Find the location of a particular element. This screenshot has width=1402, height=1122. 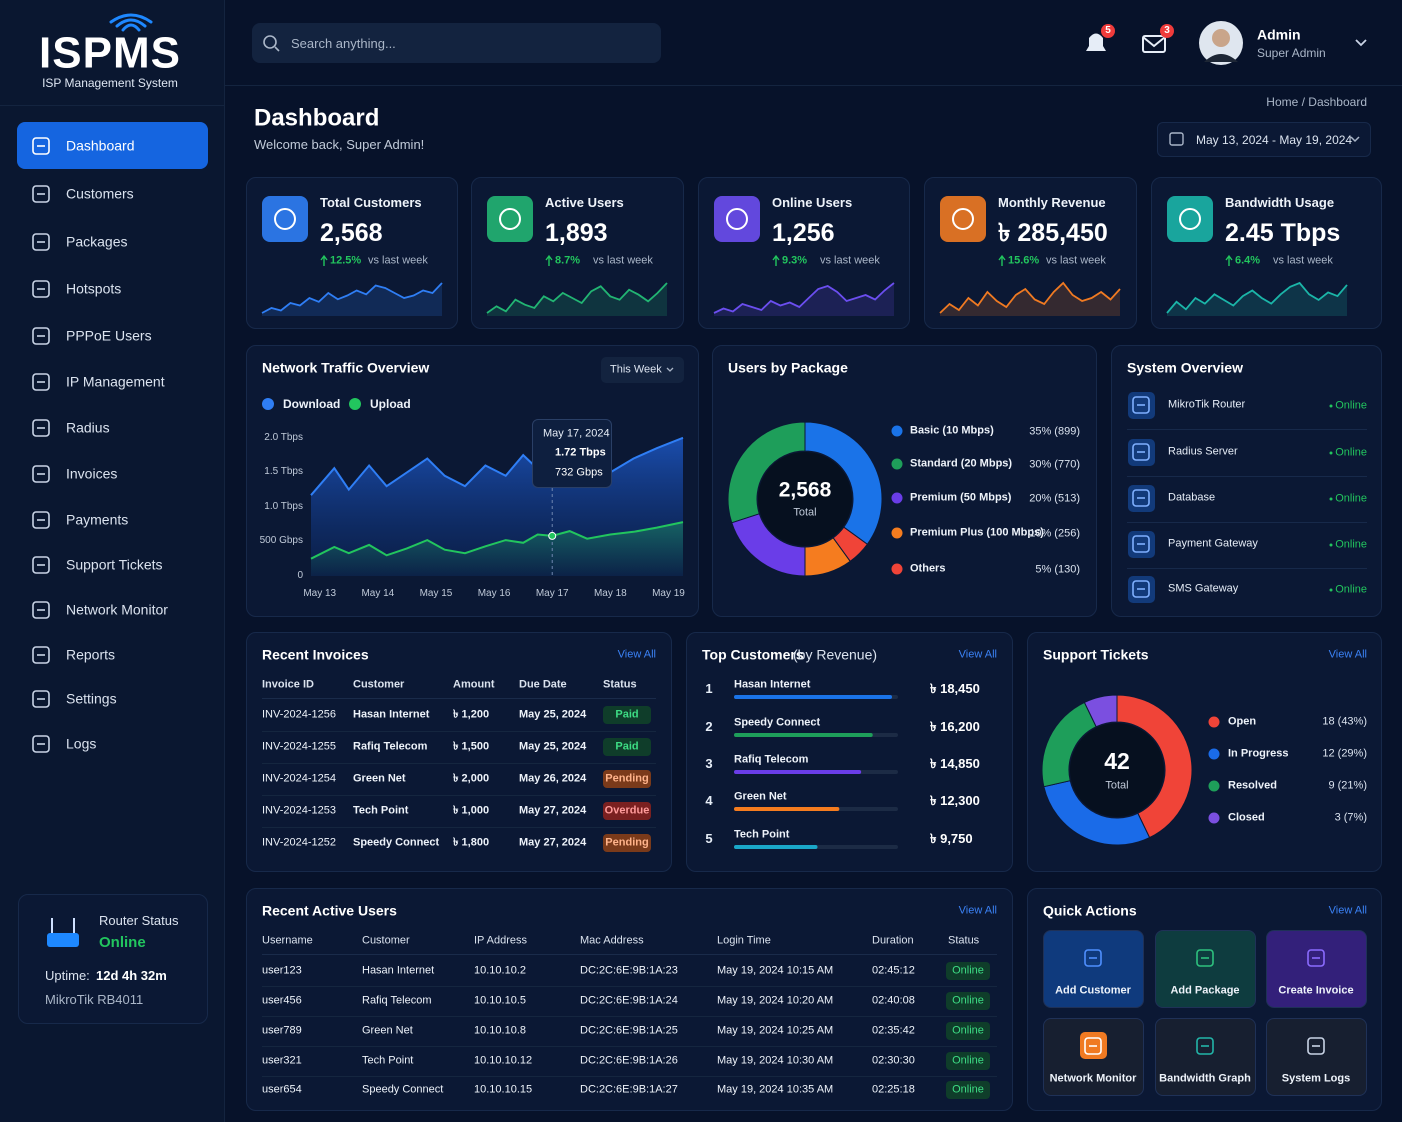

nav-item: Packages is located at coordinates (97, 241).